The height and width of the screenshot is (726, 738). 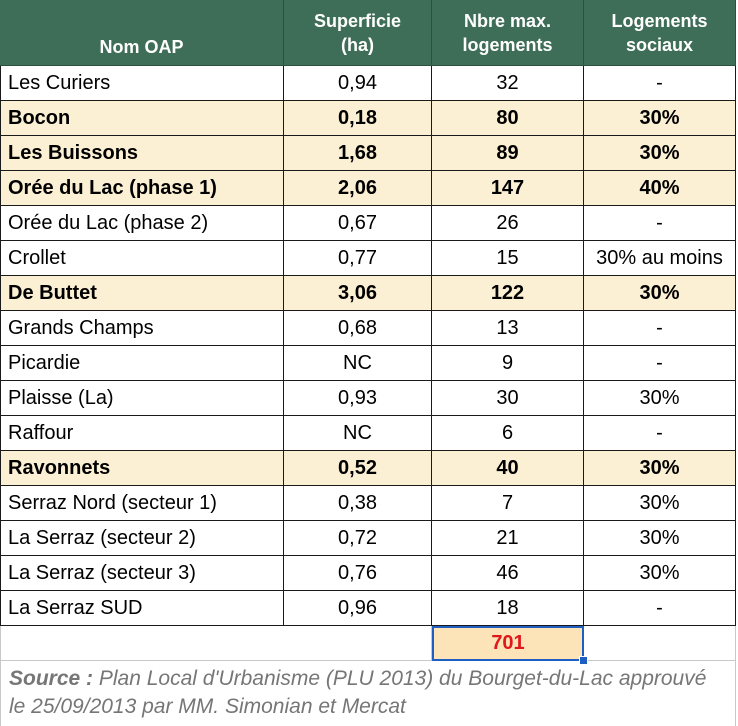 I want to click on header-logements-sociaux-line1: Logements, so click(x=659, y=20).